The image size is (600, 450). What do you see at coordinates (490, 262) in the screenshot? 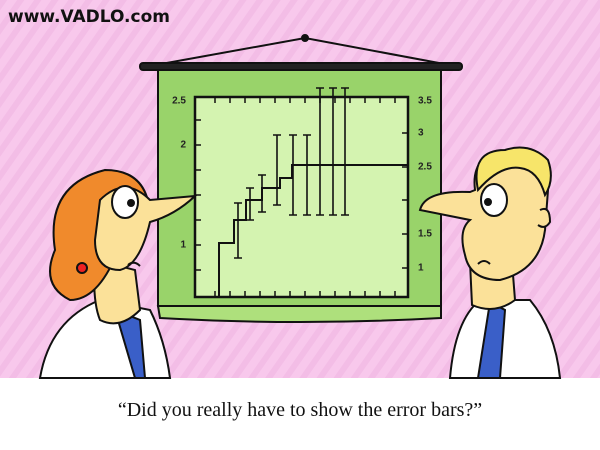
I see `man` at bounding box center [490, 262].